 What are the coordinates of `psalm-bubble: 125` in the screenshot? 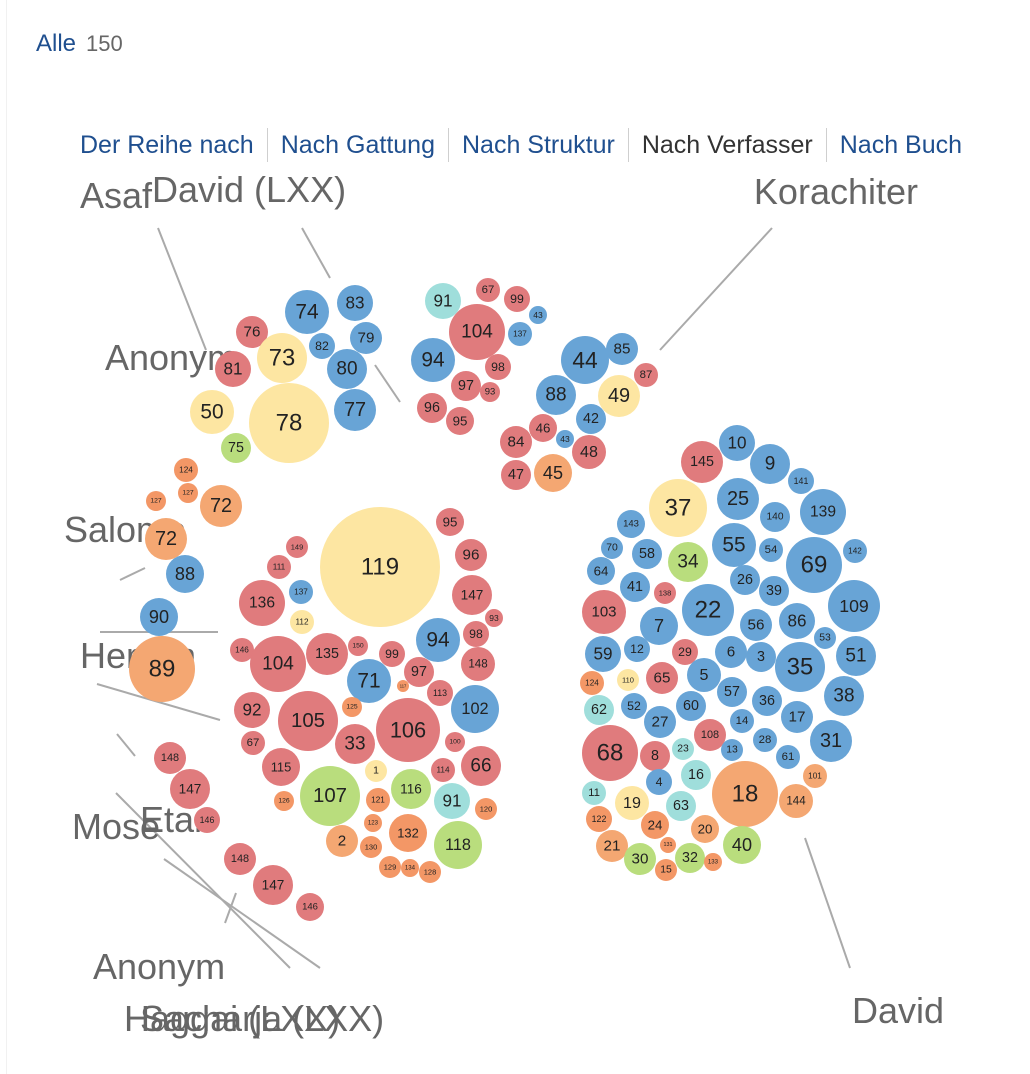 It's located at (352, 707).